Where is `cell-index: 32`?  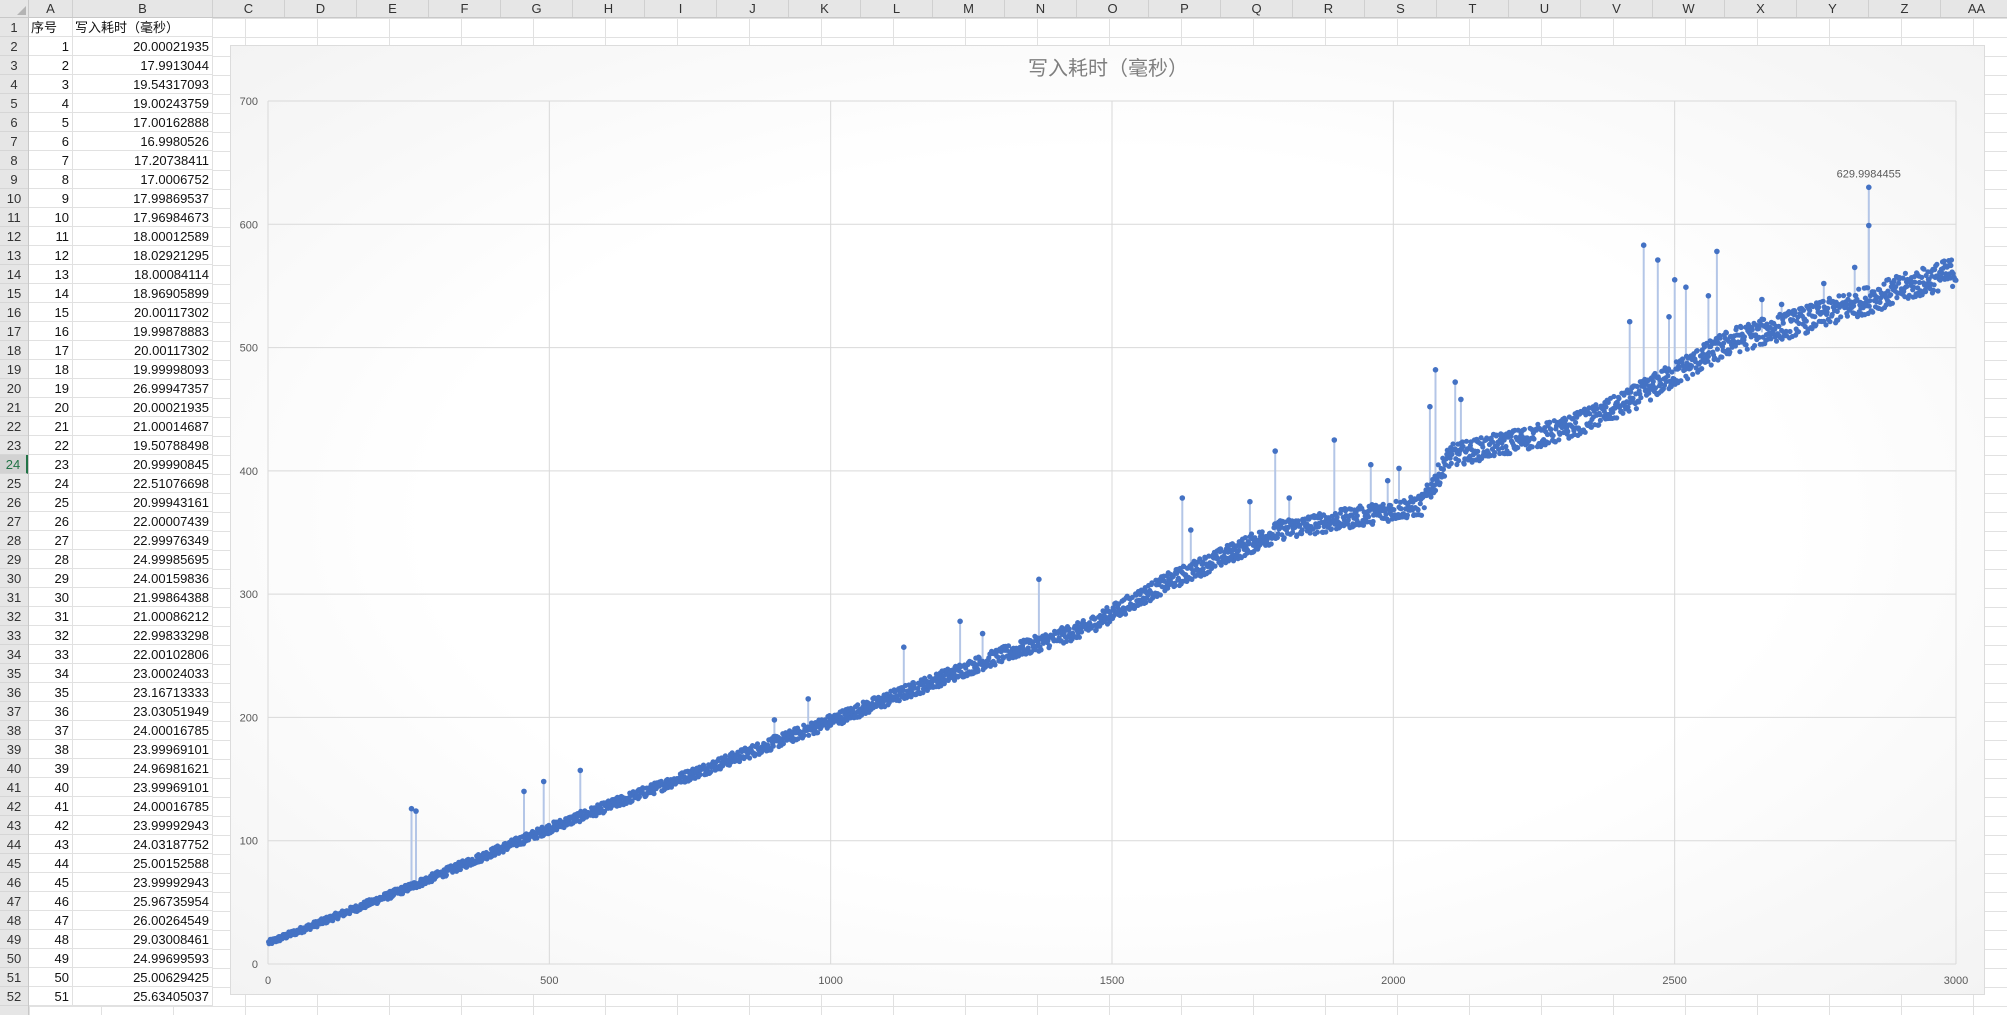 cell-index: 32 is located at coordinates (51, 635).